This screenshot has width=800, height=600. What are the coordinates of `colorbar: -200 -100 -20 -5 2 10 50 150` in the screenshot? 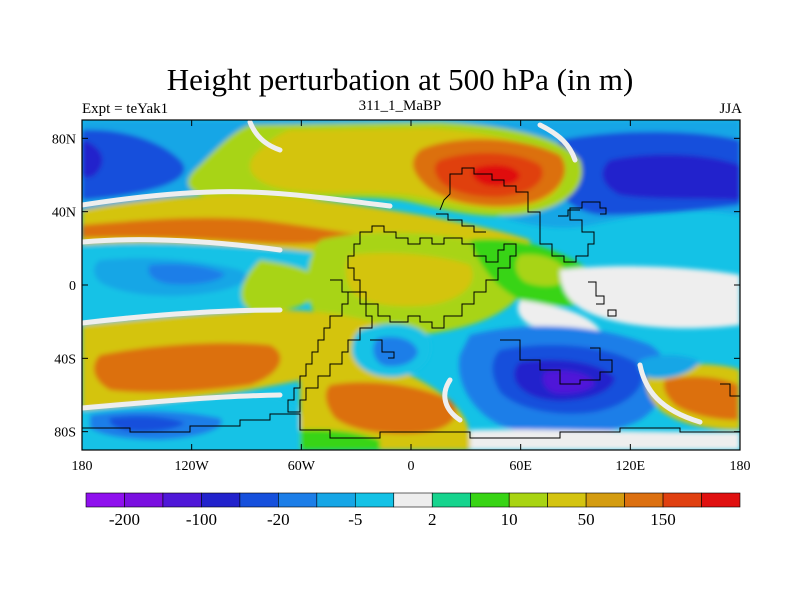 It's located at (413, 510).